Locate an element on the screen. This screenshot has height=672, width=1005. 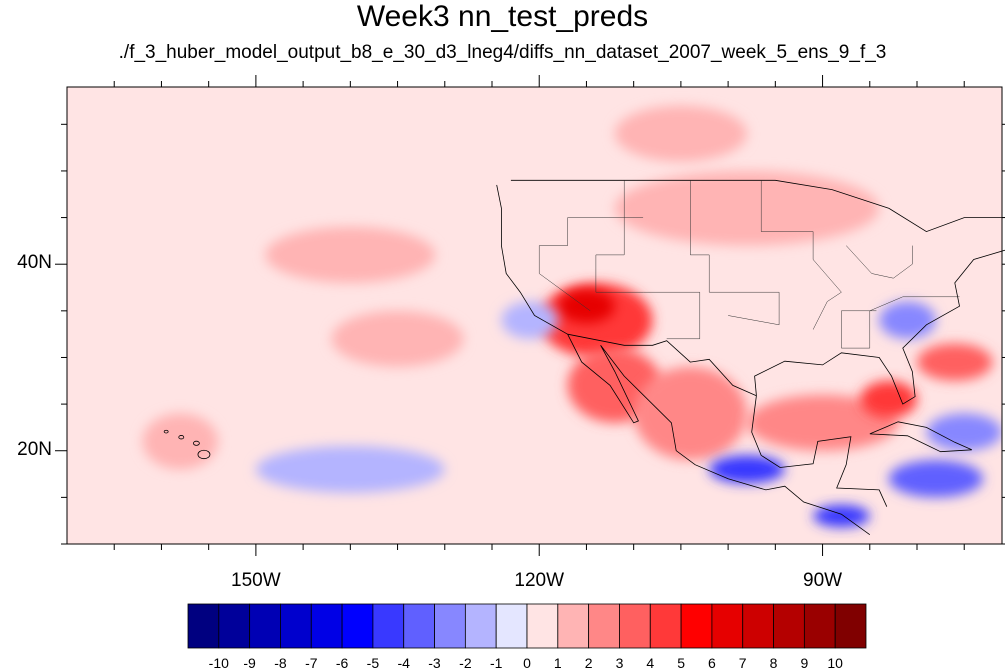
colorbar-label: -1 is located at coordinates (496, 663).